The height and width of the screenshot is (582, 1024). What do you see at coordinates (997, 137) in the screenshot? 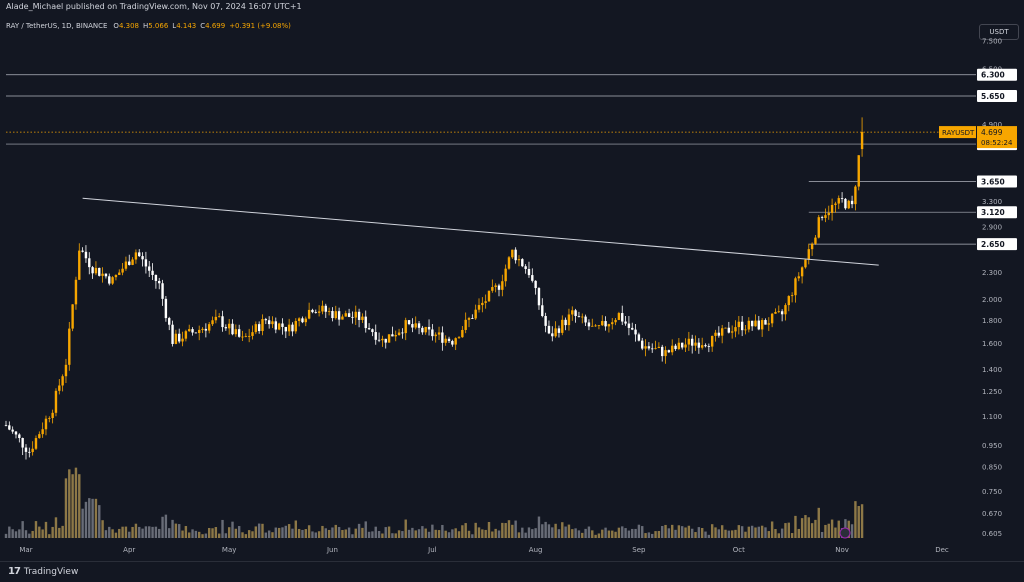
I see `last-price-tag` at bounding box center [997, 137].